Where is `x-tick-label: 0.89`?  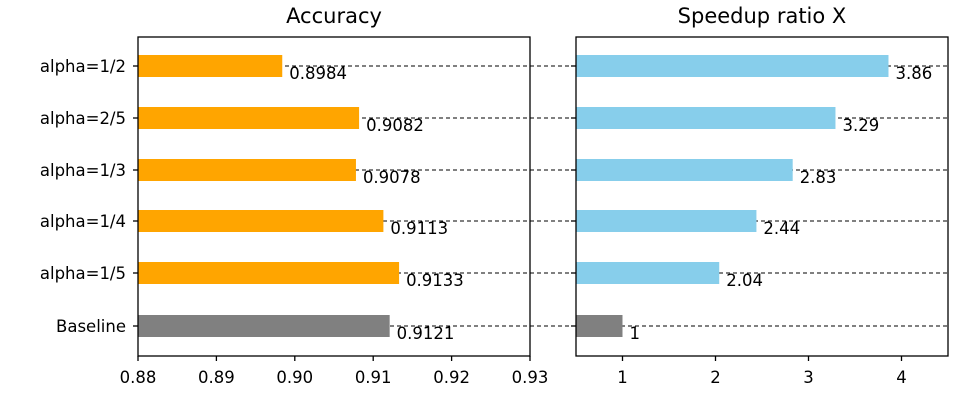 x-tick-label: 0.89 is located at coordinates (216, 377).